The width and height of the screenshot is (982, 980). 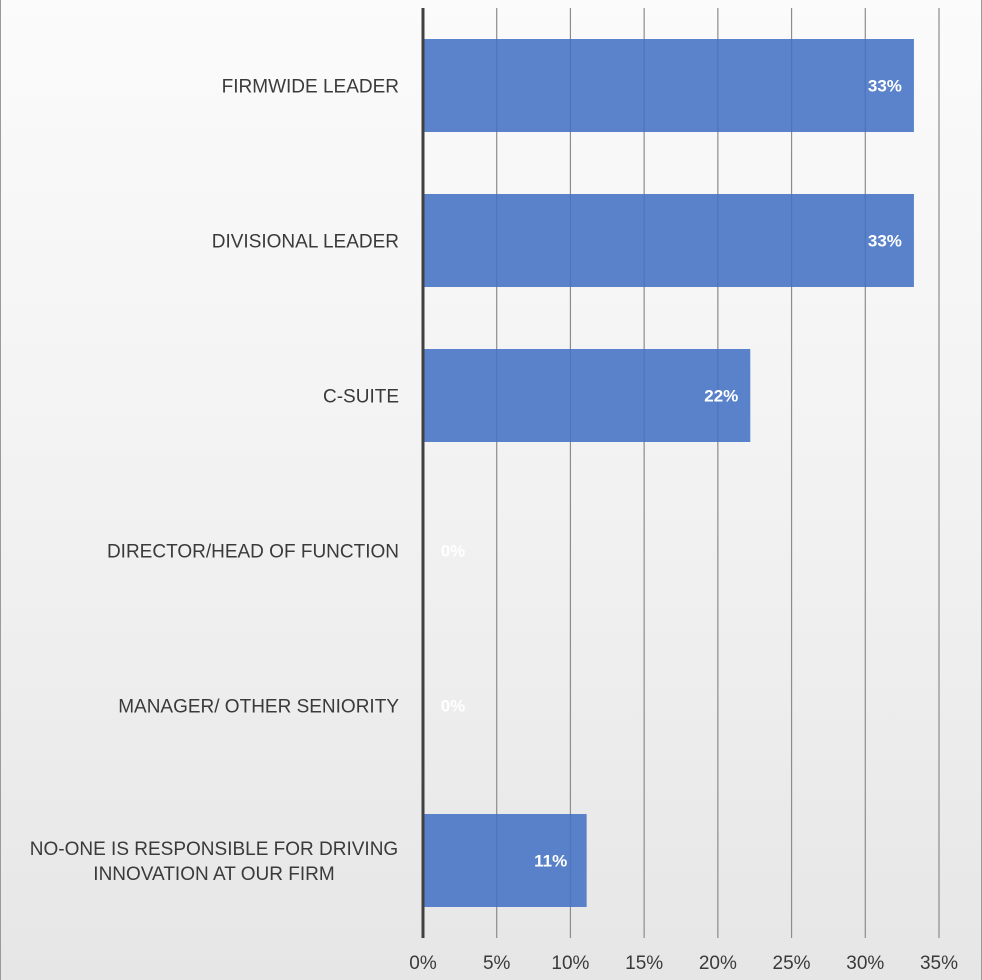 What do you see at coordinates (310, 87) in the screenshot?
I see `category-label: FIRMWIDE LEADER` at bounding box center [310, 87].